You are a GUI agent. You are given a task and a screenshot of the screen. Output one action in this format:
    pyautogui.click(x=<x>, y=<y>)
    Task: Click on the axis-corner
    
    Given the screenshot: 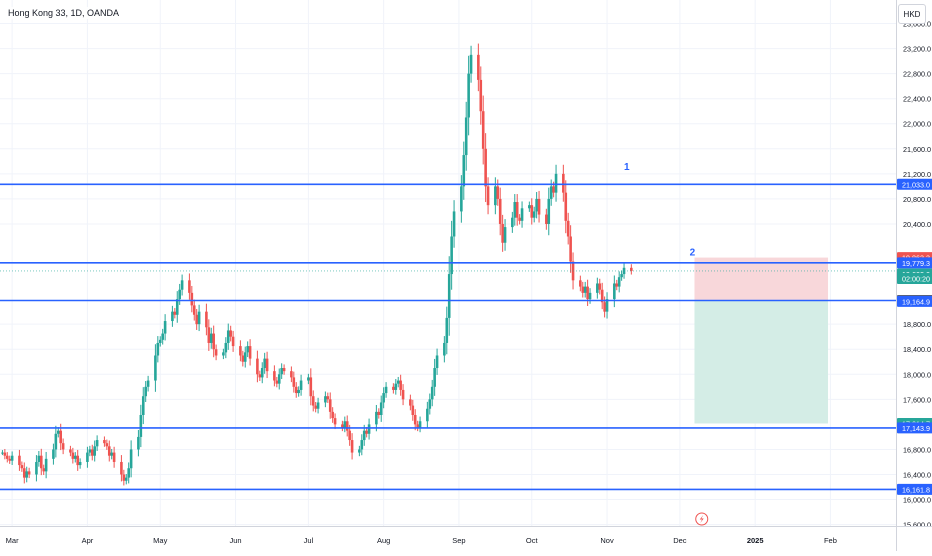 What is the action you would take?
    pyautogui.click(x=914, y=538)
    